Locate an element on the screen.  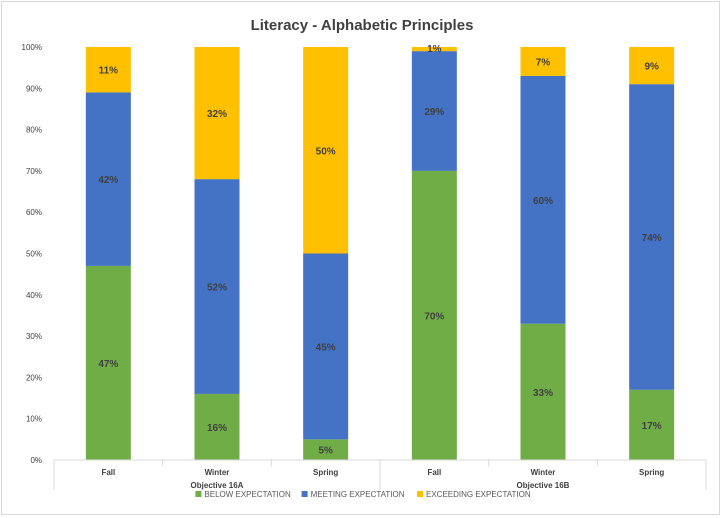
data-label: 50% is located at coordinates (326, 151).